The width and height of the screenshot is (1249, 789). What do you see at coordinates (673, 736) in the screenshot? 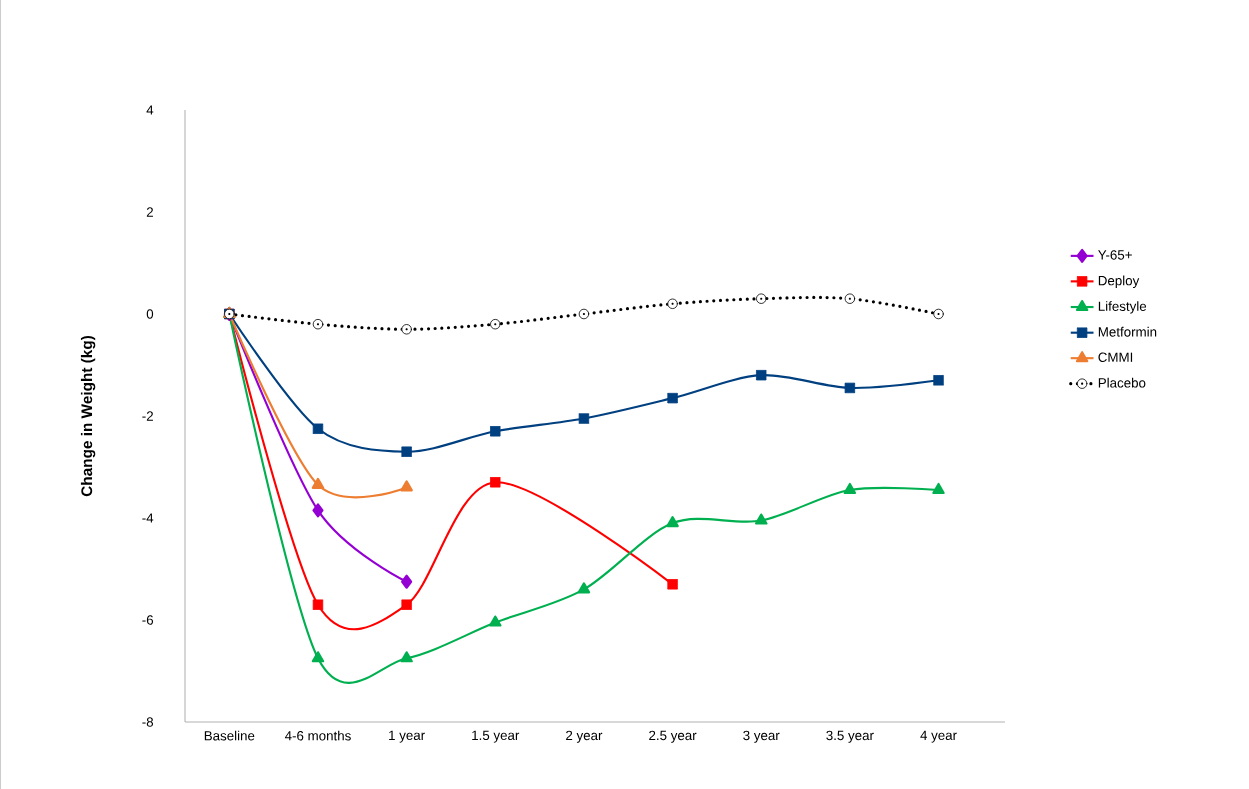
I see `x-tick-label: 2.5 year` at bounding box center [673, 736].